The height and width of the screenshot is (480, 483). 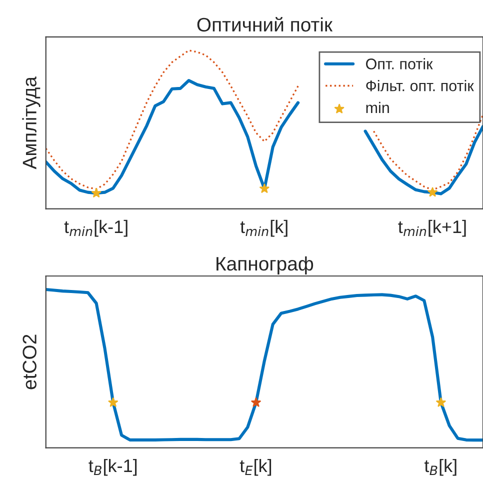 I want to click on x-tick-label: t$_{B}$[k-1], so click(x=112, y=467).